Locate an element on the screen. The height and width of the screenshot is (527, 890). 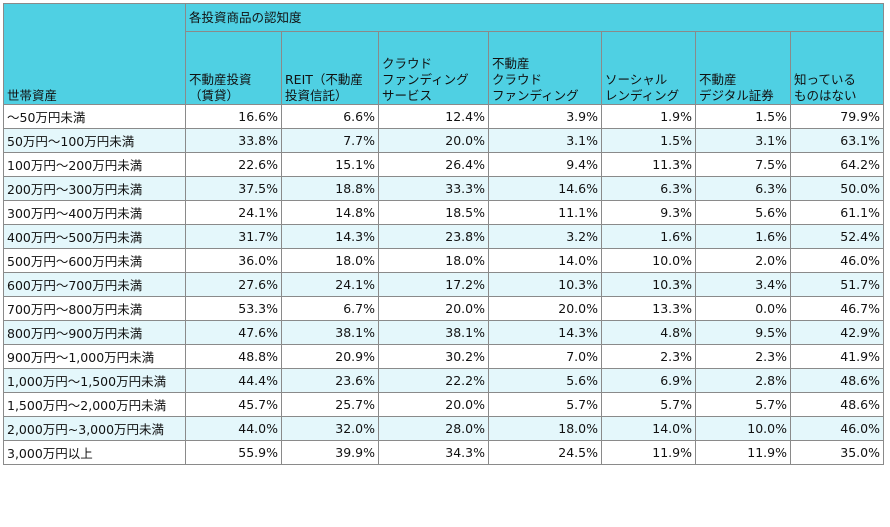
value-cell: 3.2% is located at coordinates (545, 236).